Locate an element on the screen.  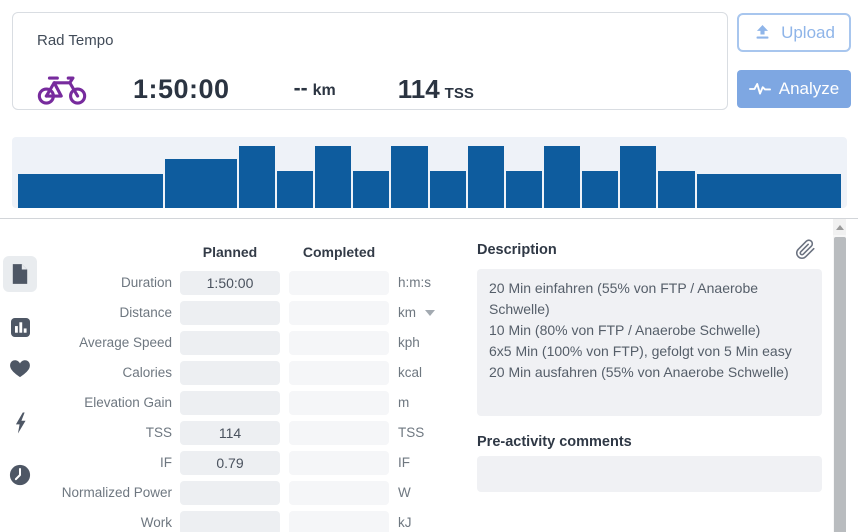
metric-row-distance: Distance km is located at coordinates (230, 313).